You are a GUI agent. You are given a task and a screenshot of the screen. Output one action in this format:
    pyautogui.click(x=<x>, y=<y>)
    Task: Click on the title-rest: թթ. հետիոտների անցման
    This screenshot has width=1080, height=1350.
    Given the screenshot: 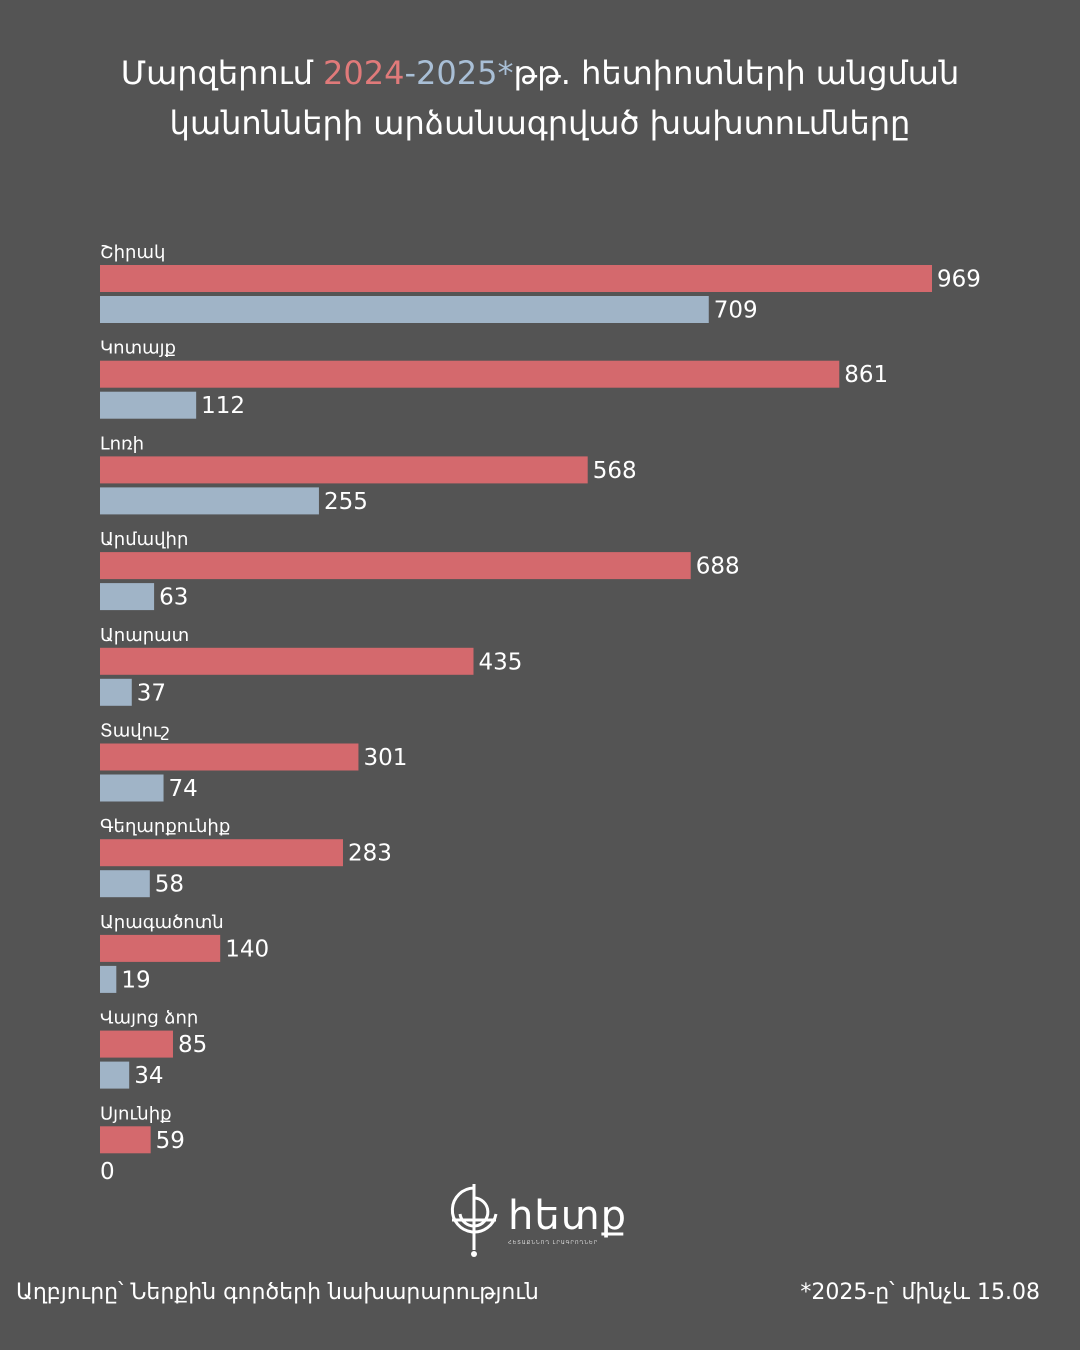 What is the action you would take?
    pyautogui.click(x=736, y=73)
    